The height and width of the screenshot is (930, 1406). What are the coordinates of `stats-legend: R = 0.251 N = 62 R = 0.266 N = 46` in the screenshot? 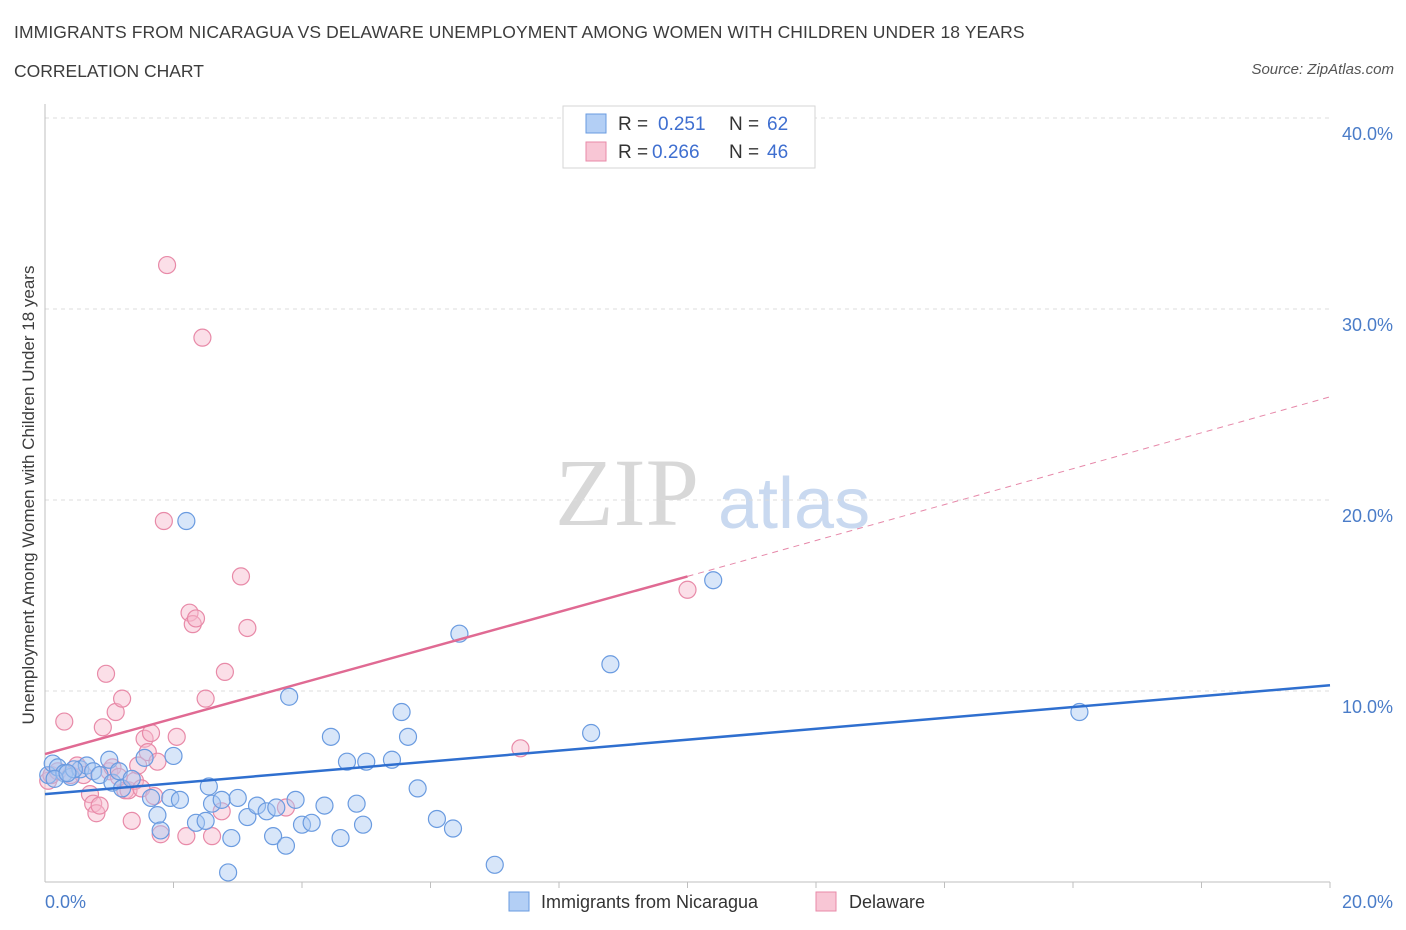 It's located at (689, 137).